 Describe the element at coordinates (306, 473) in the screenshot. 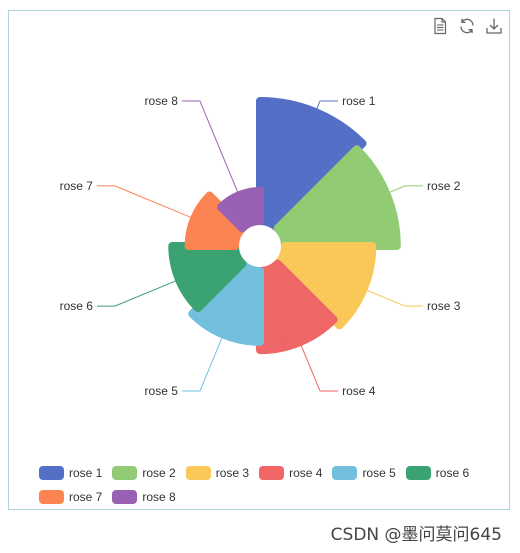

I see `legend-label-rose-4: rose 4` at that location.